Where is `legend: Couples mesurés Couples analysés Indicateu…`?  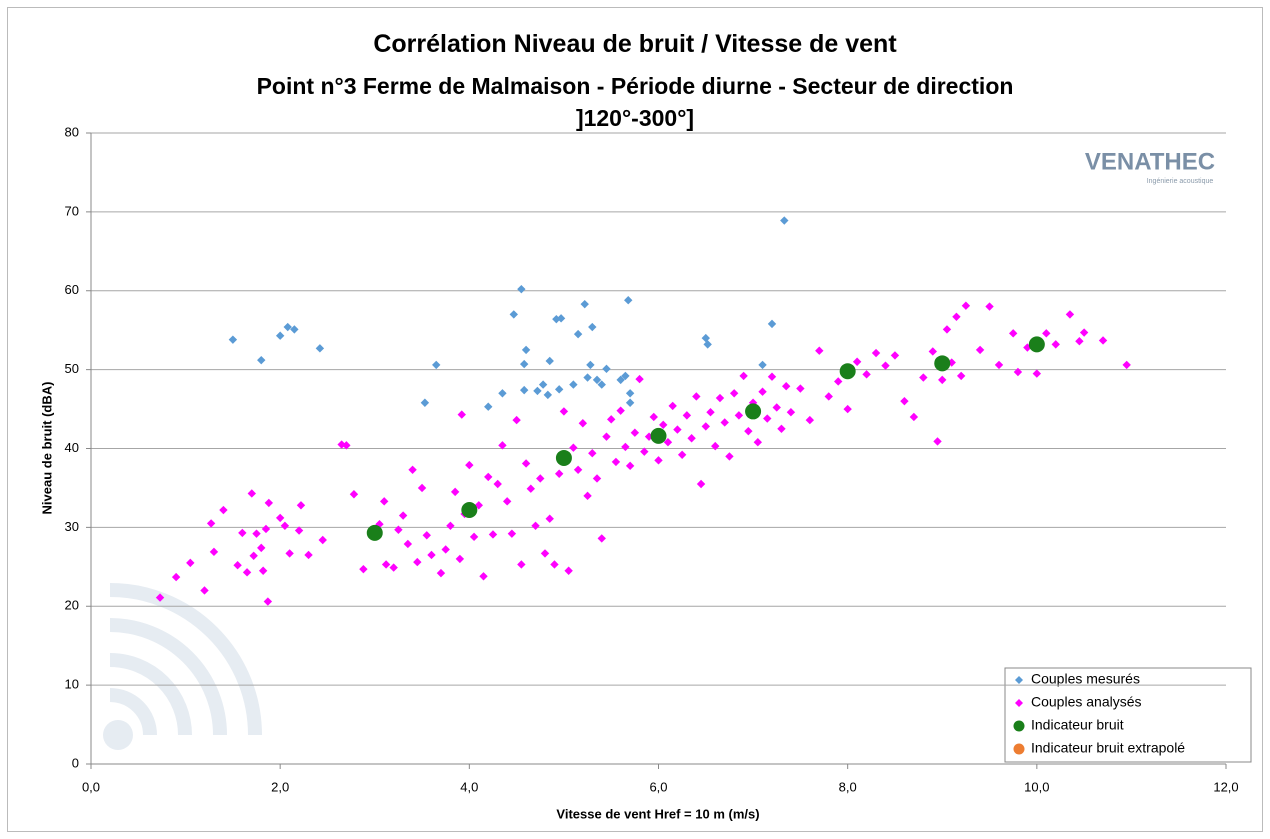
legend: Couples mesurés Couples analysés Indicateu… is located at coordinates (1128, 715).